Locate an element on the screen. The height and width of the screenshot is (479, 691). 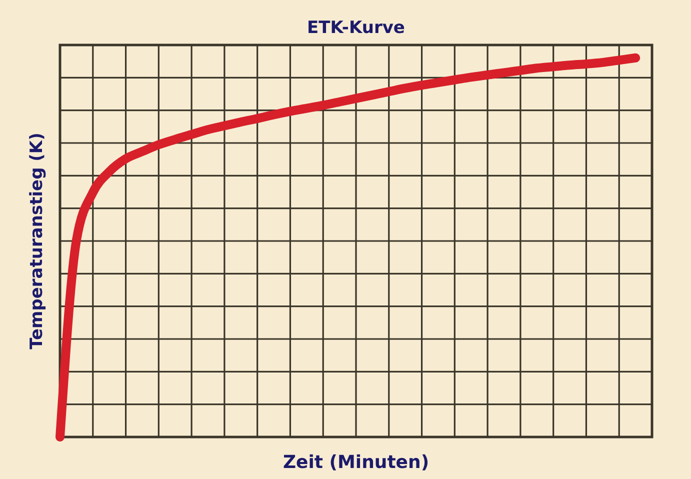
x-axis-title: Zeit (Minuten) is located at coordinates (356, 462).